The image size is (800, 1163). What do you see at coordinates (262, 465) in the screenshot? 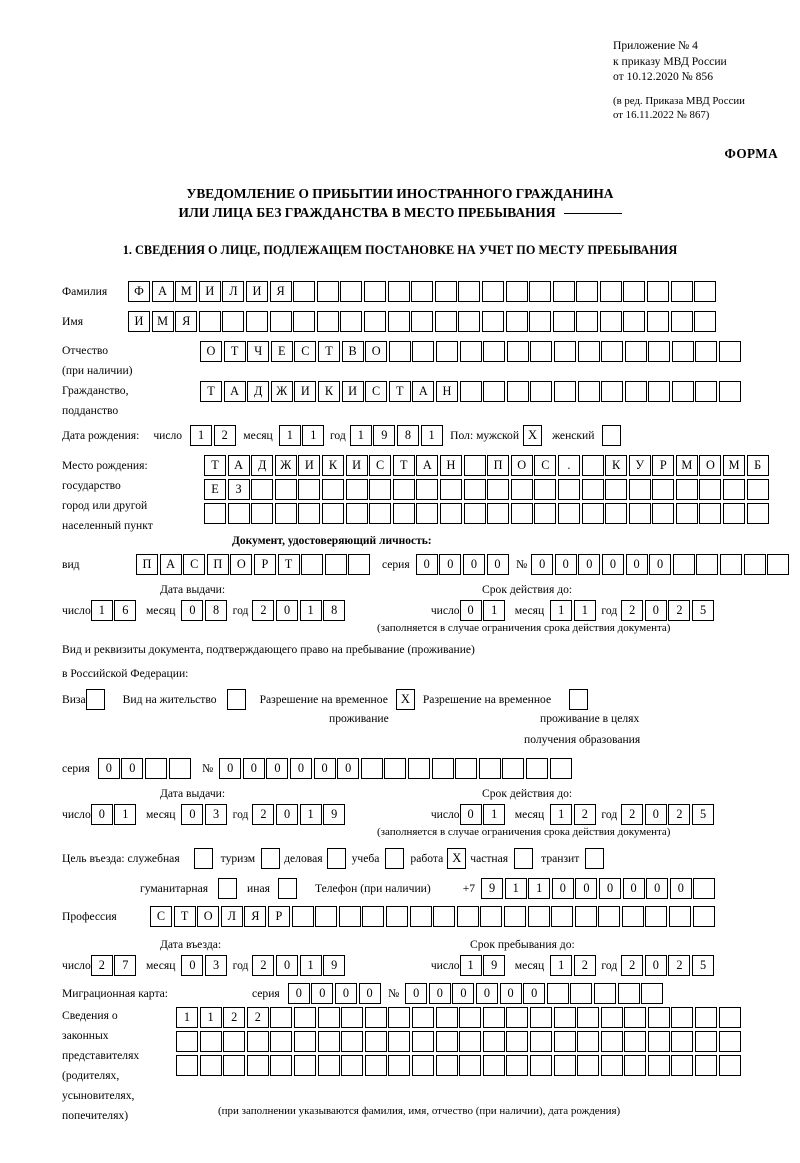
I see `char-cell: Д` at bounding box center [262, 465].